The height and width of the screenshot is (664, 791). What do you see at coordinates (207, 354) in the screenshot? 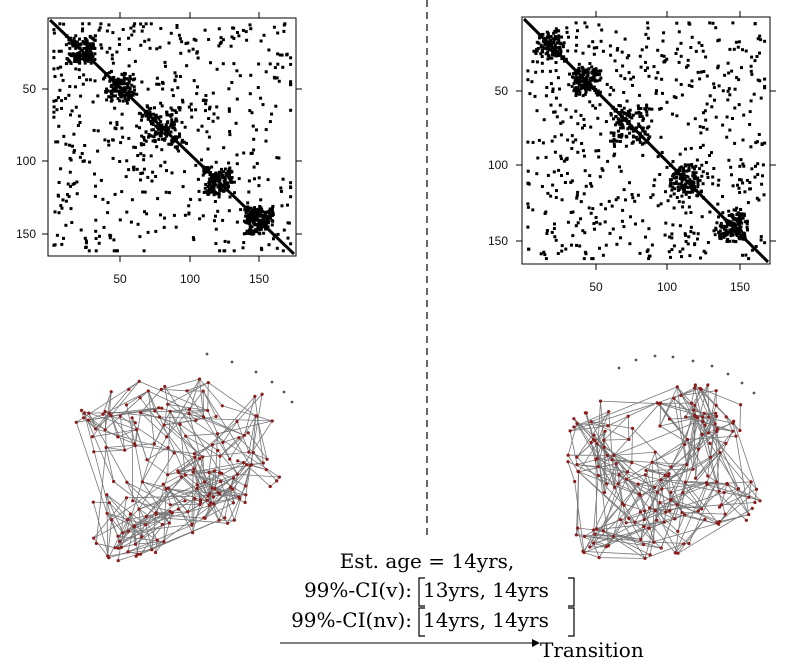
I see `left-network-isolated-node` at bounding box center [207, 354].